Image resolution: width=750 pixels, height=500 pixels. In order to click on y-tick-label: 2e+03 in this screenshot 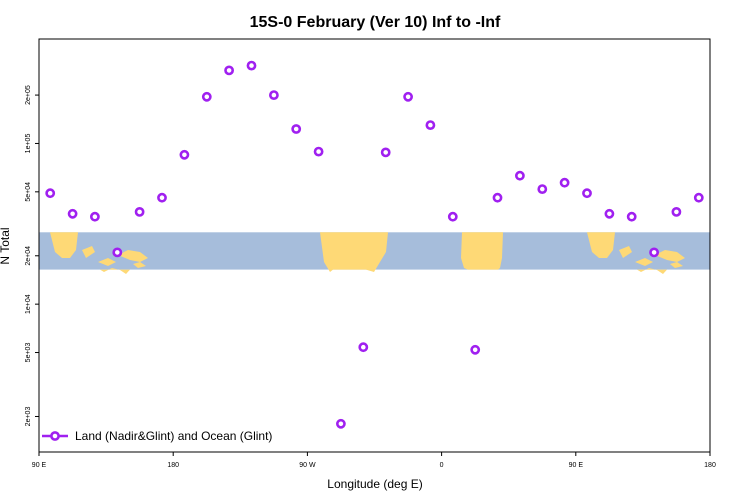, I will do `click(28, 417)`.